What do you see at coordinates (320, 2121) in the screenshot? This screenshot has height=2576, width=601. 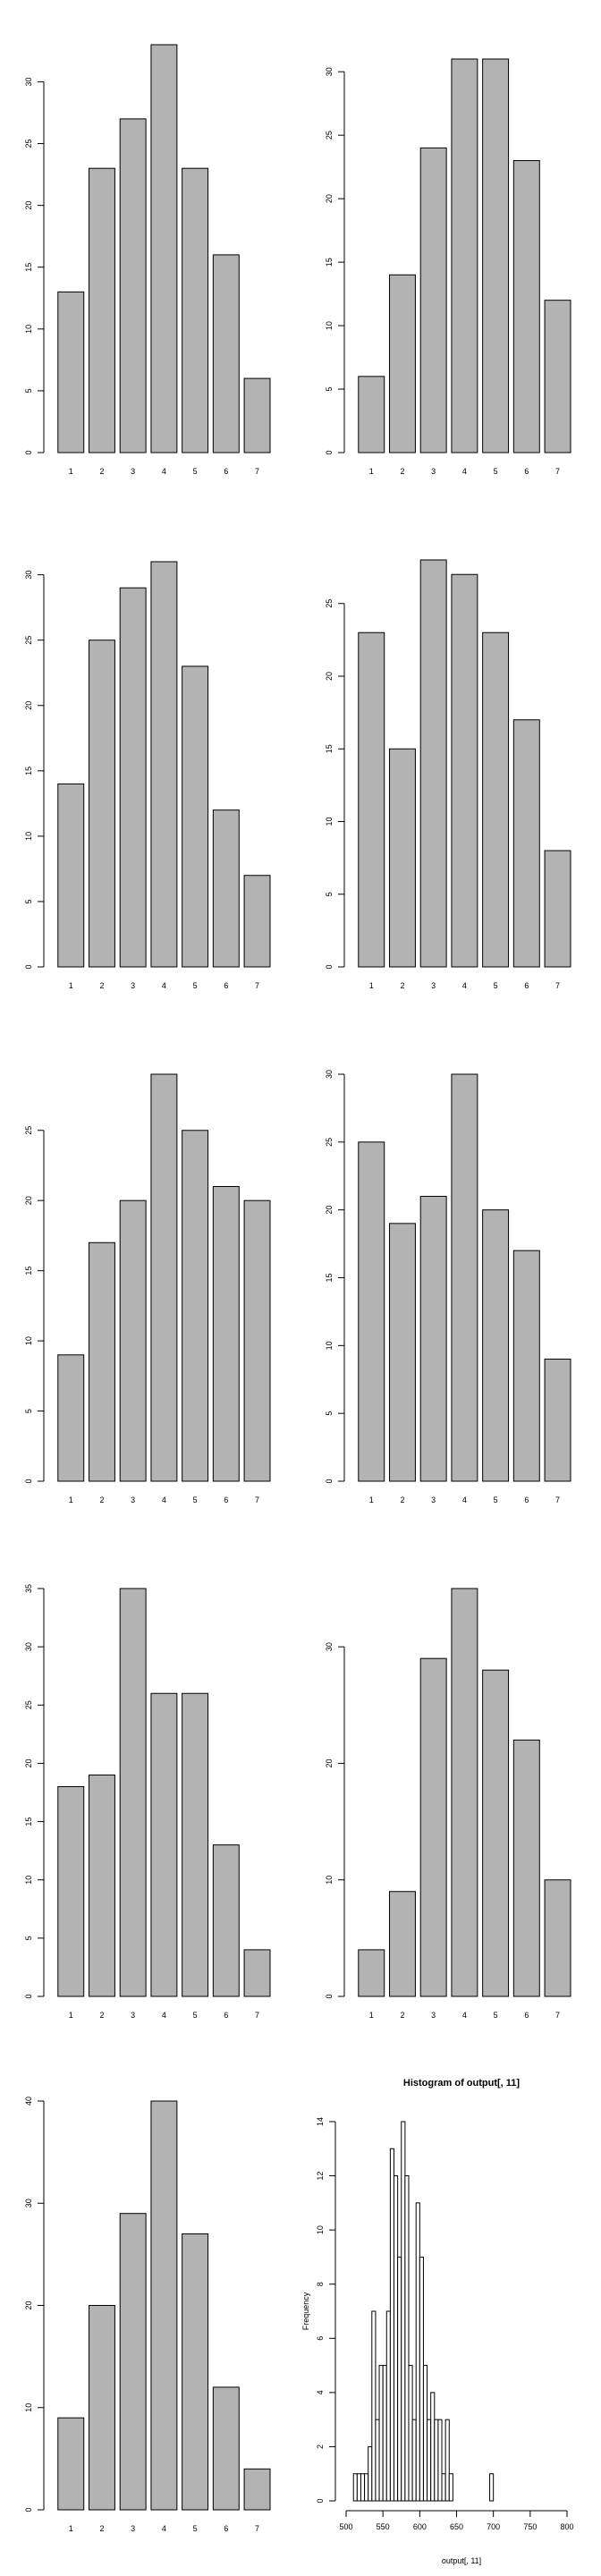 I see `y-tick-label: 14` at bounding box center [320, 2121].